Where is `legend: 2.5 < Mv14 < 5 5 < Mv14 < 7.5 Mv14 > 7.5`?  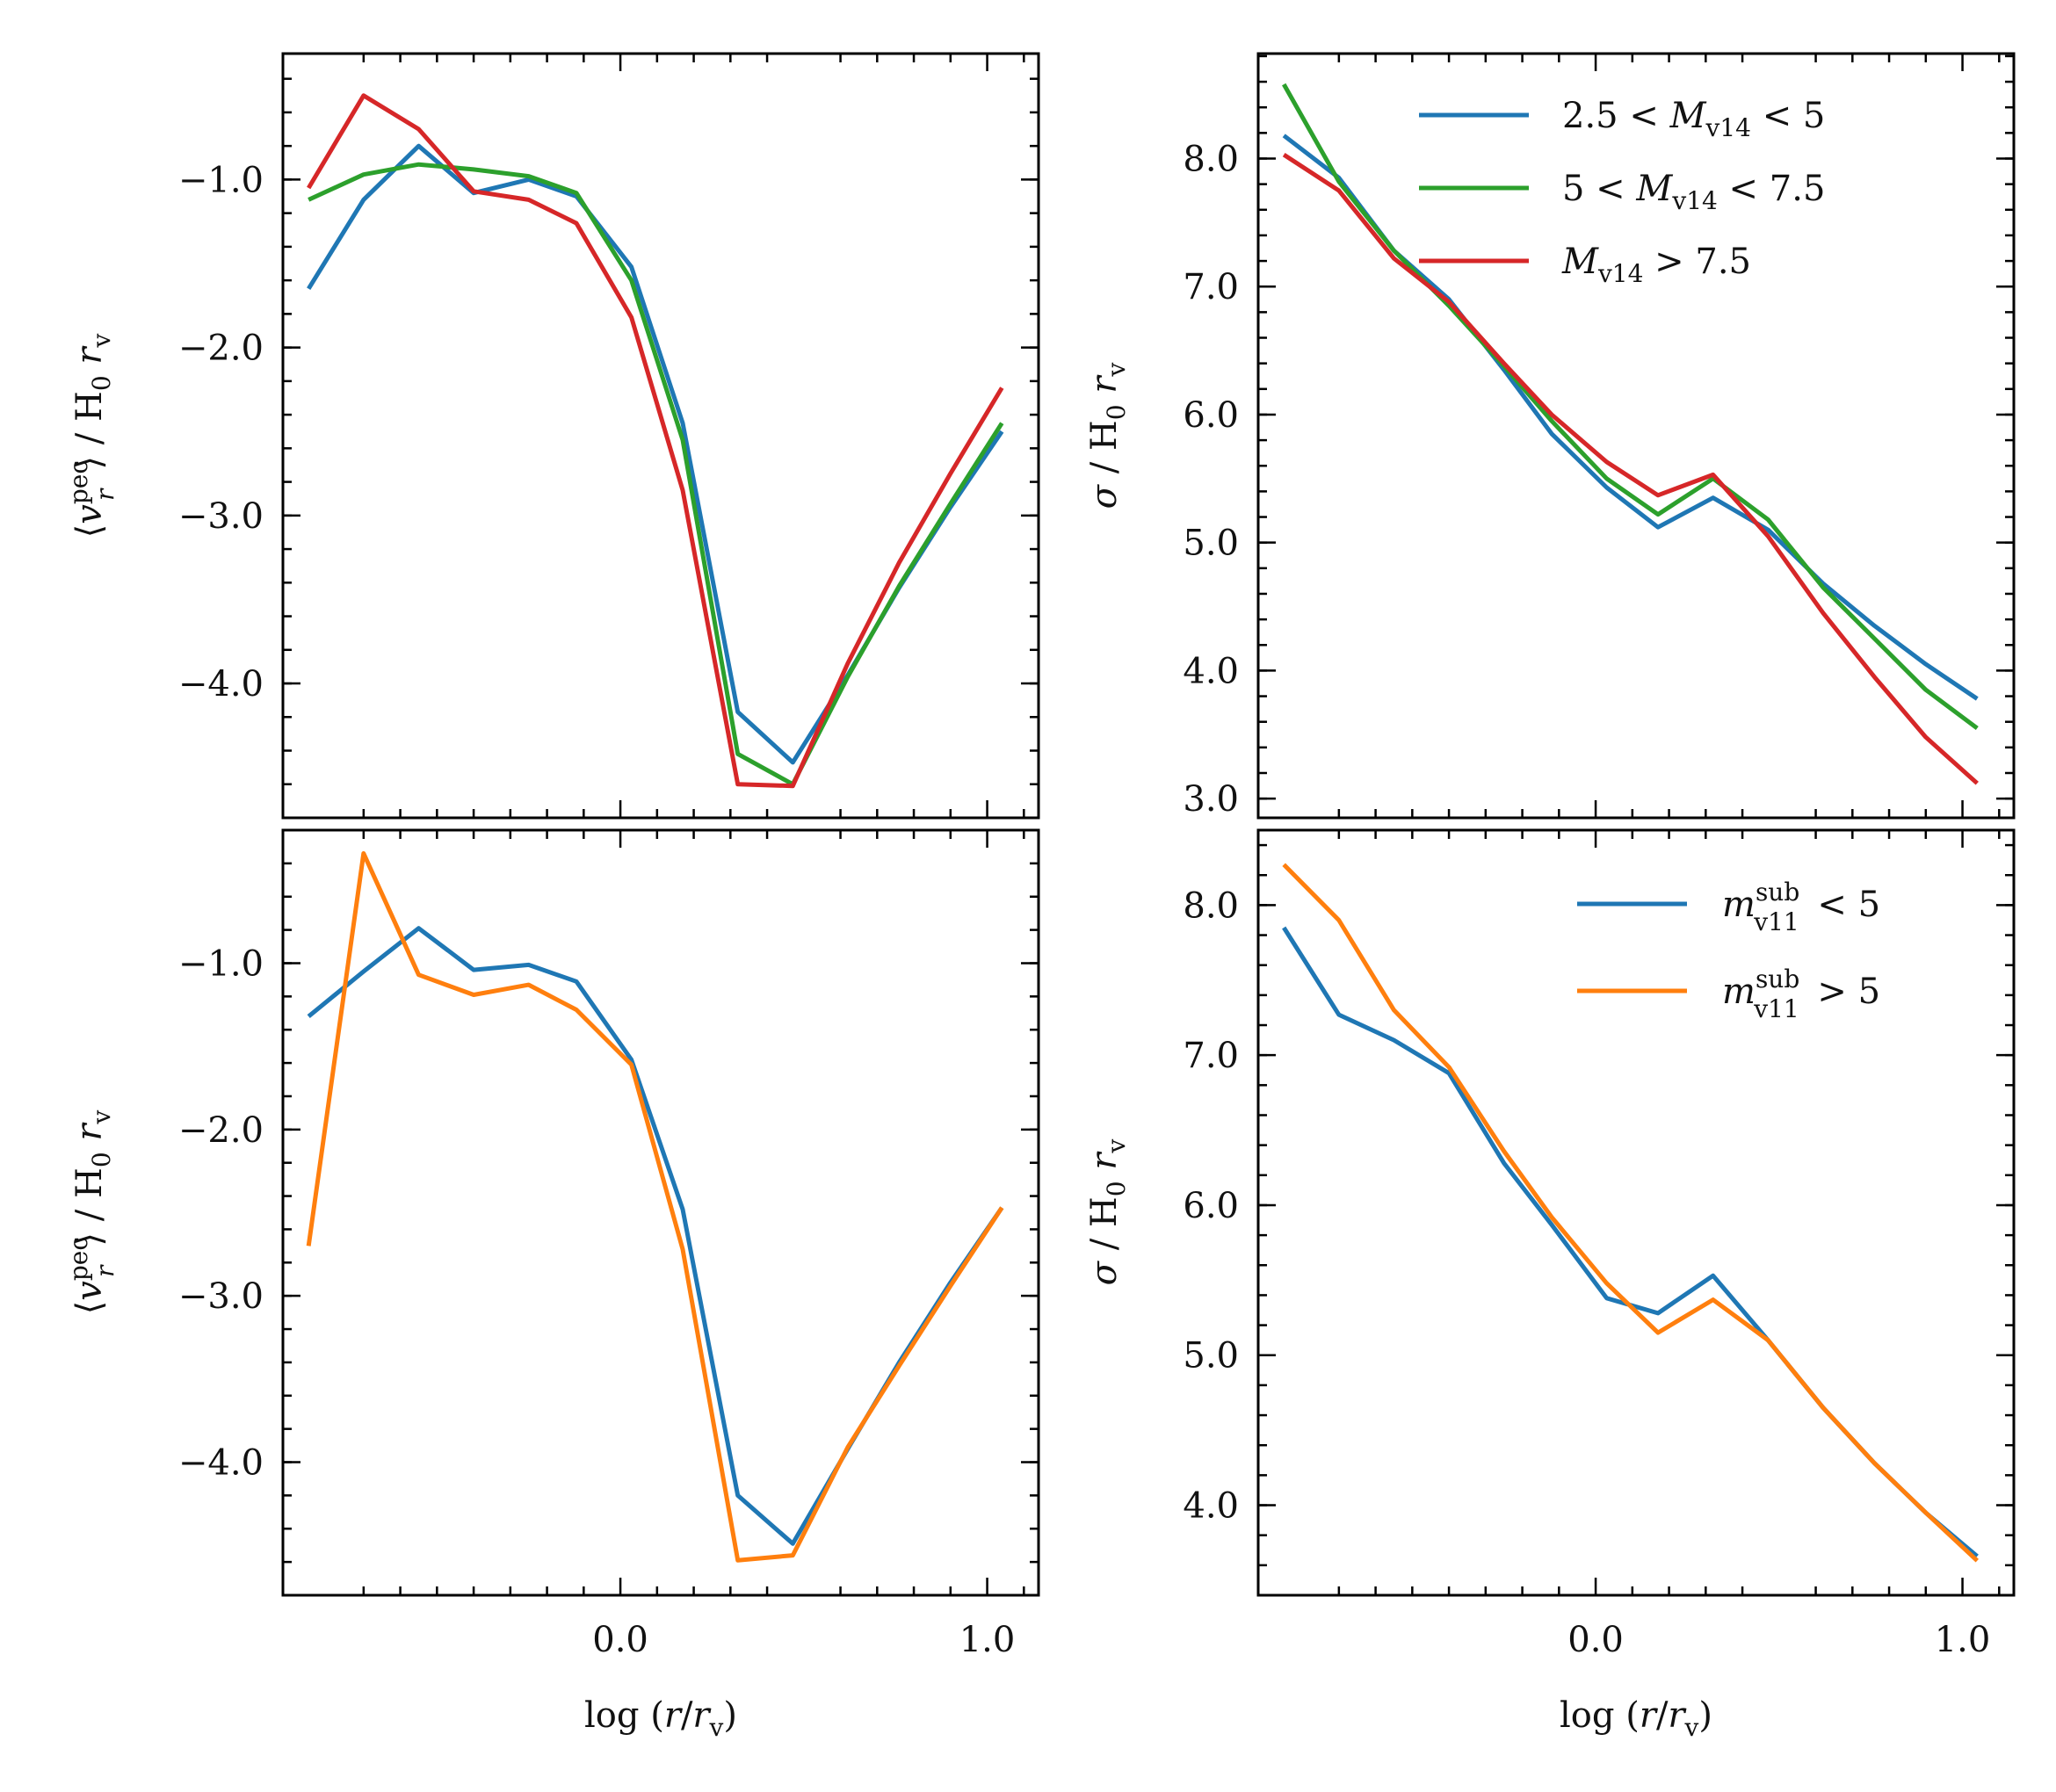 legend: 2.5 < Mv14 < 5 5 < Mv14 < 7.5 Mv14 > 7.5 is located at coordinates (1622, 192).